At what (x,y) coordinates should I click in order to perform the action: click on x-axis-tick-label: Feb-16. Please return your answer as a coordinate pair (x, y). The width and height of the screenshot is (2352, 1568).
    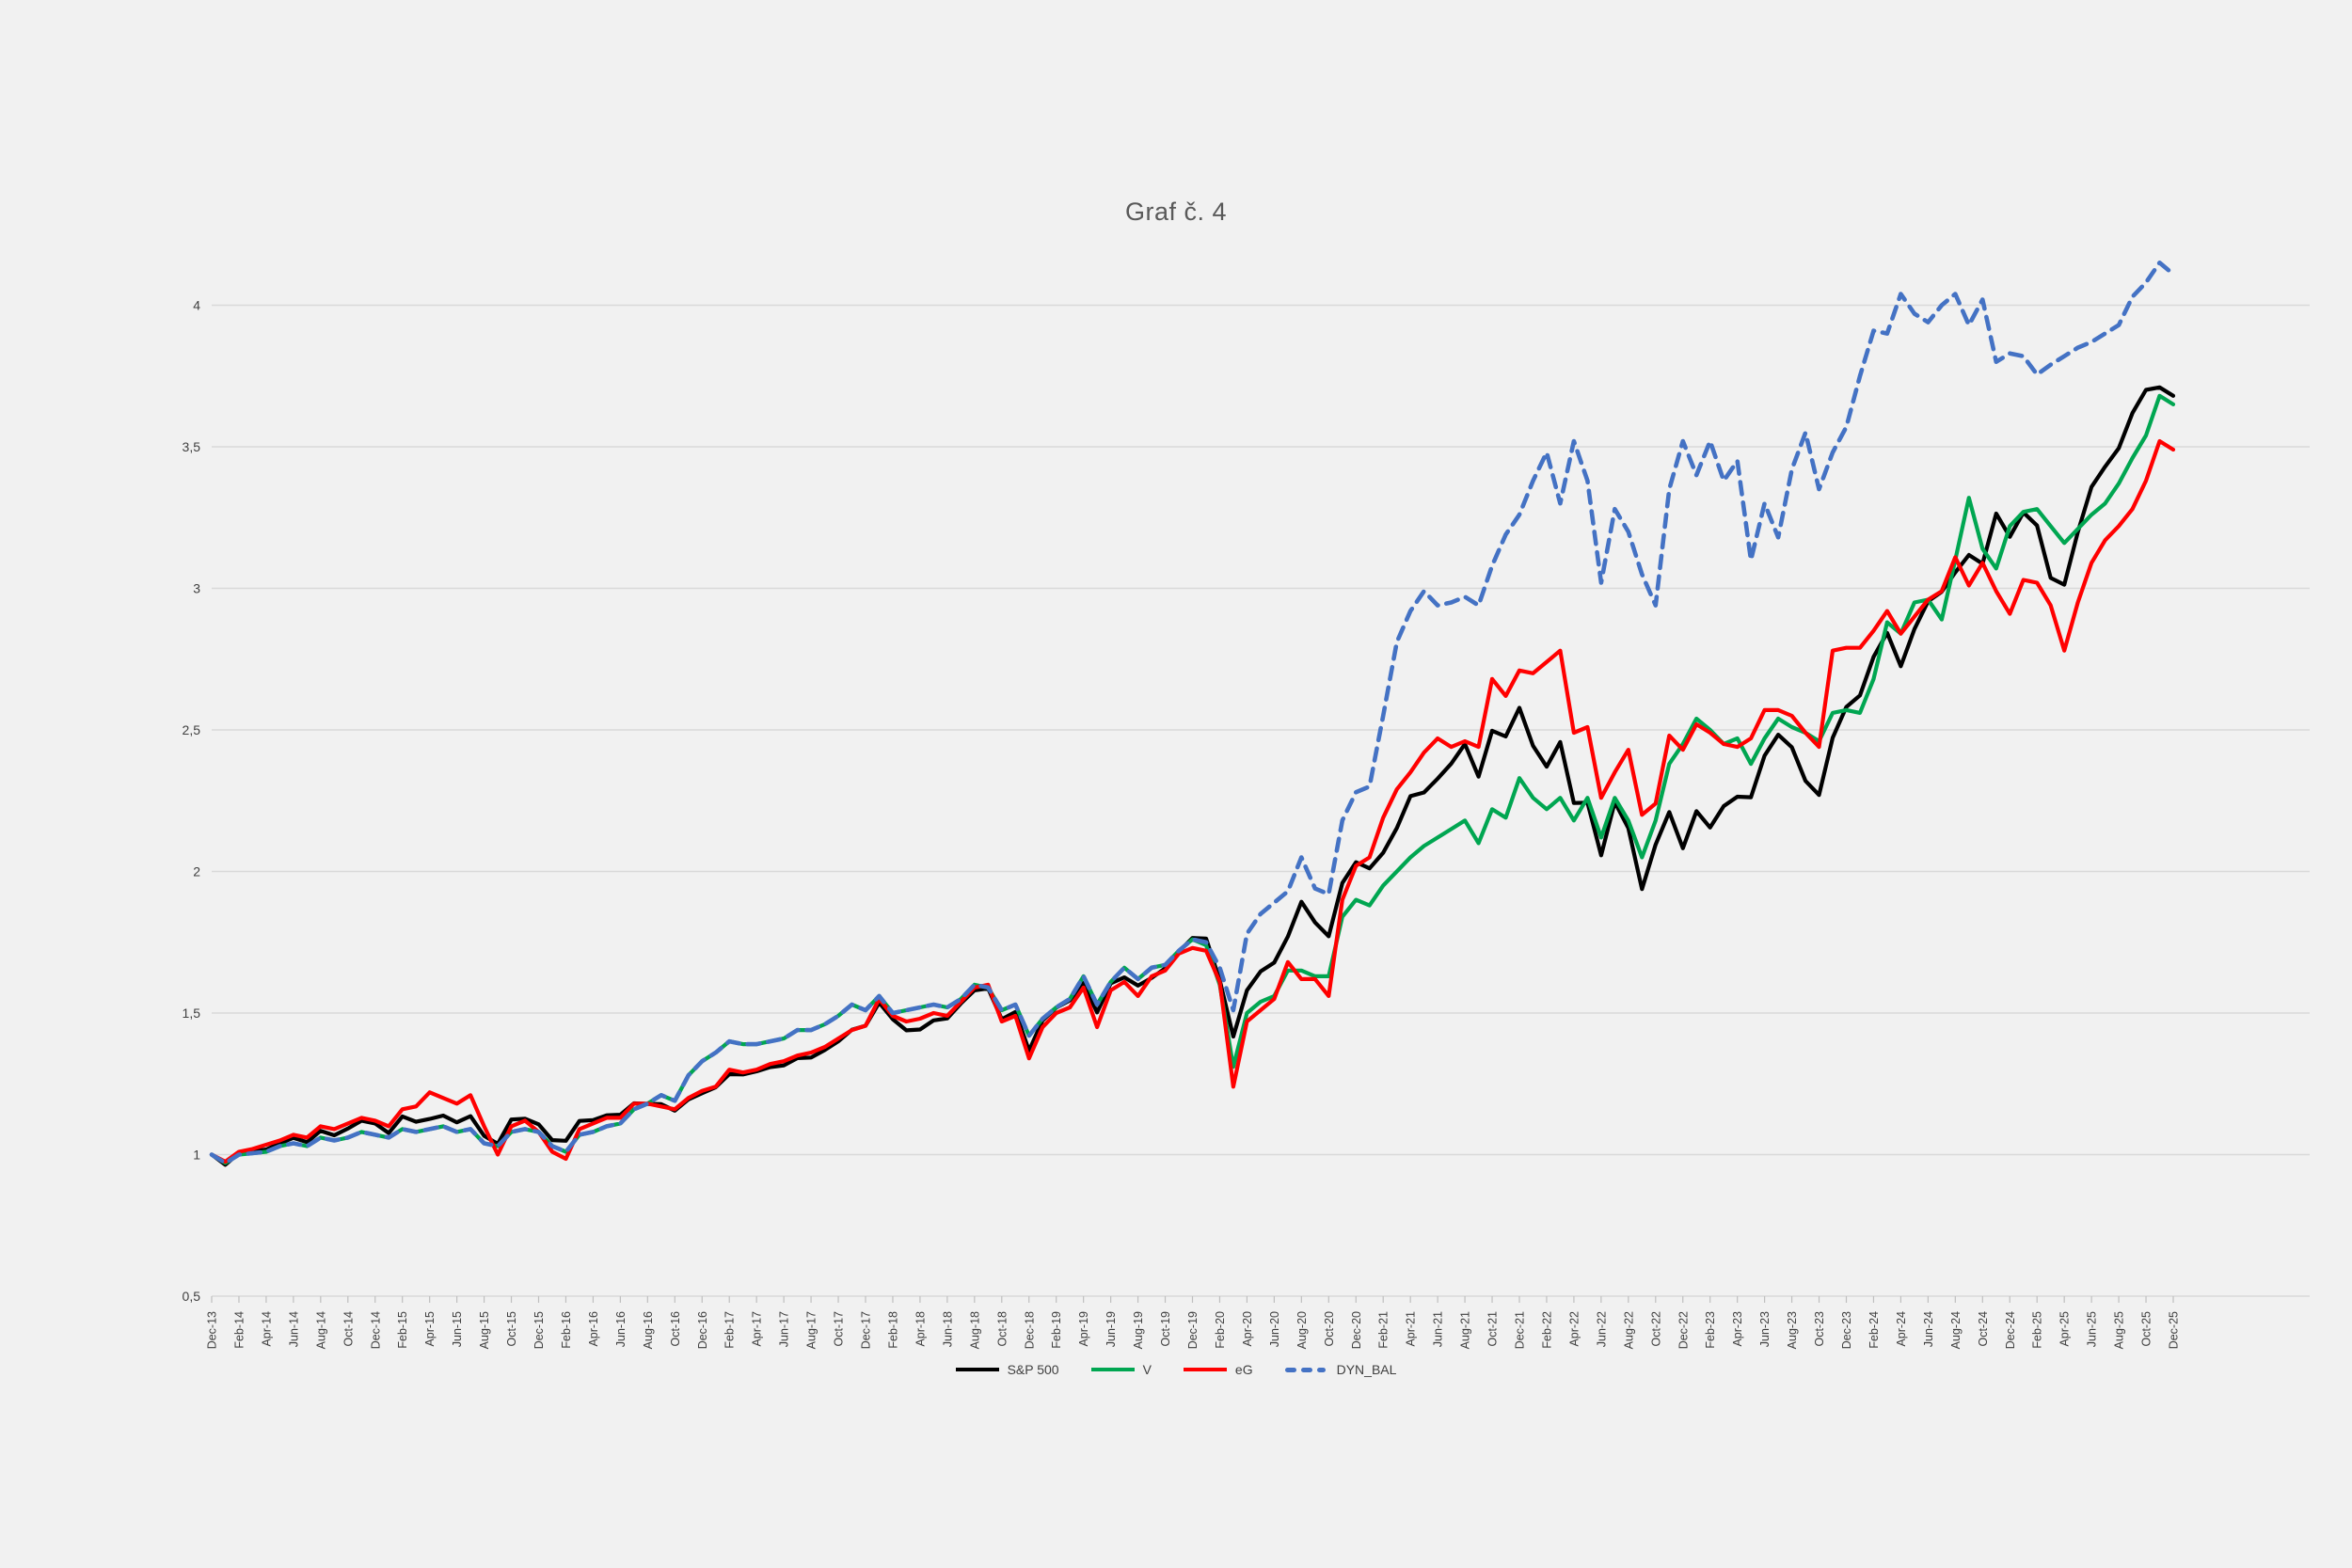
    Looking at the image, I should click on (566, 1330).